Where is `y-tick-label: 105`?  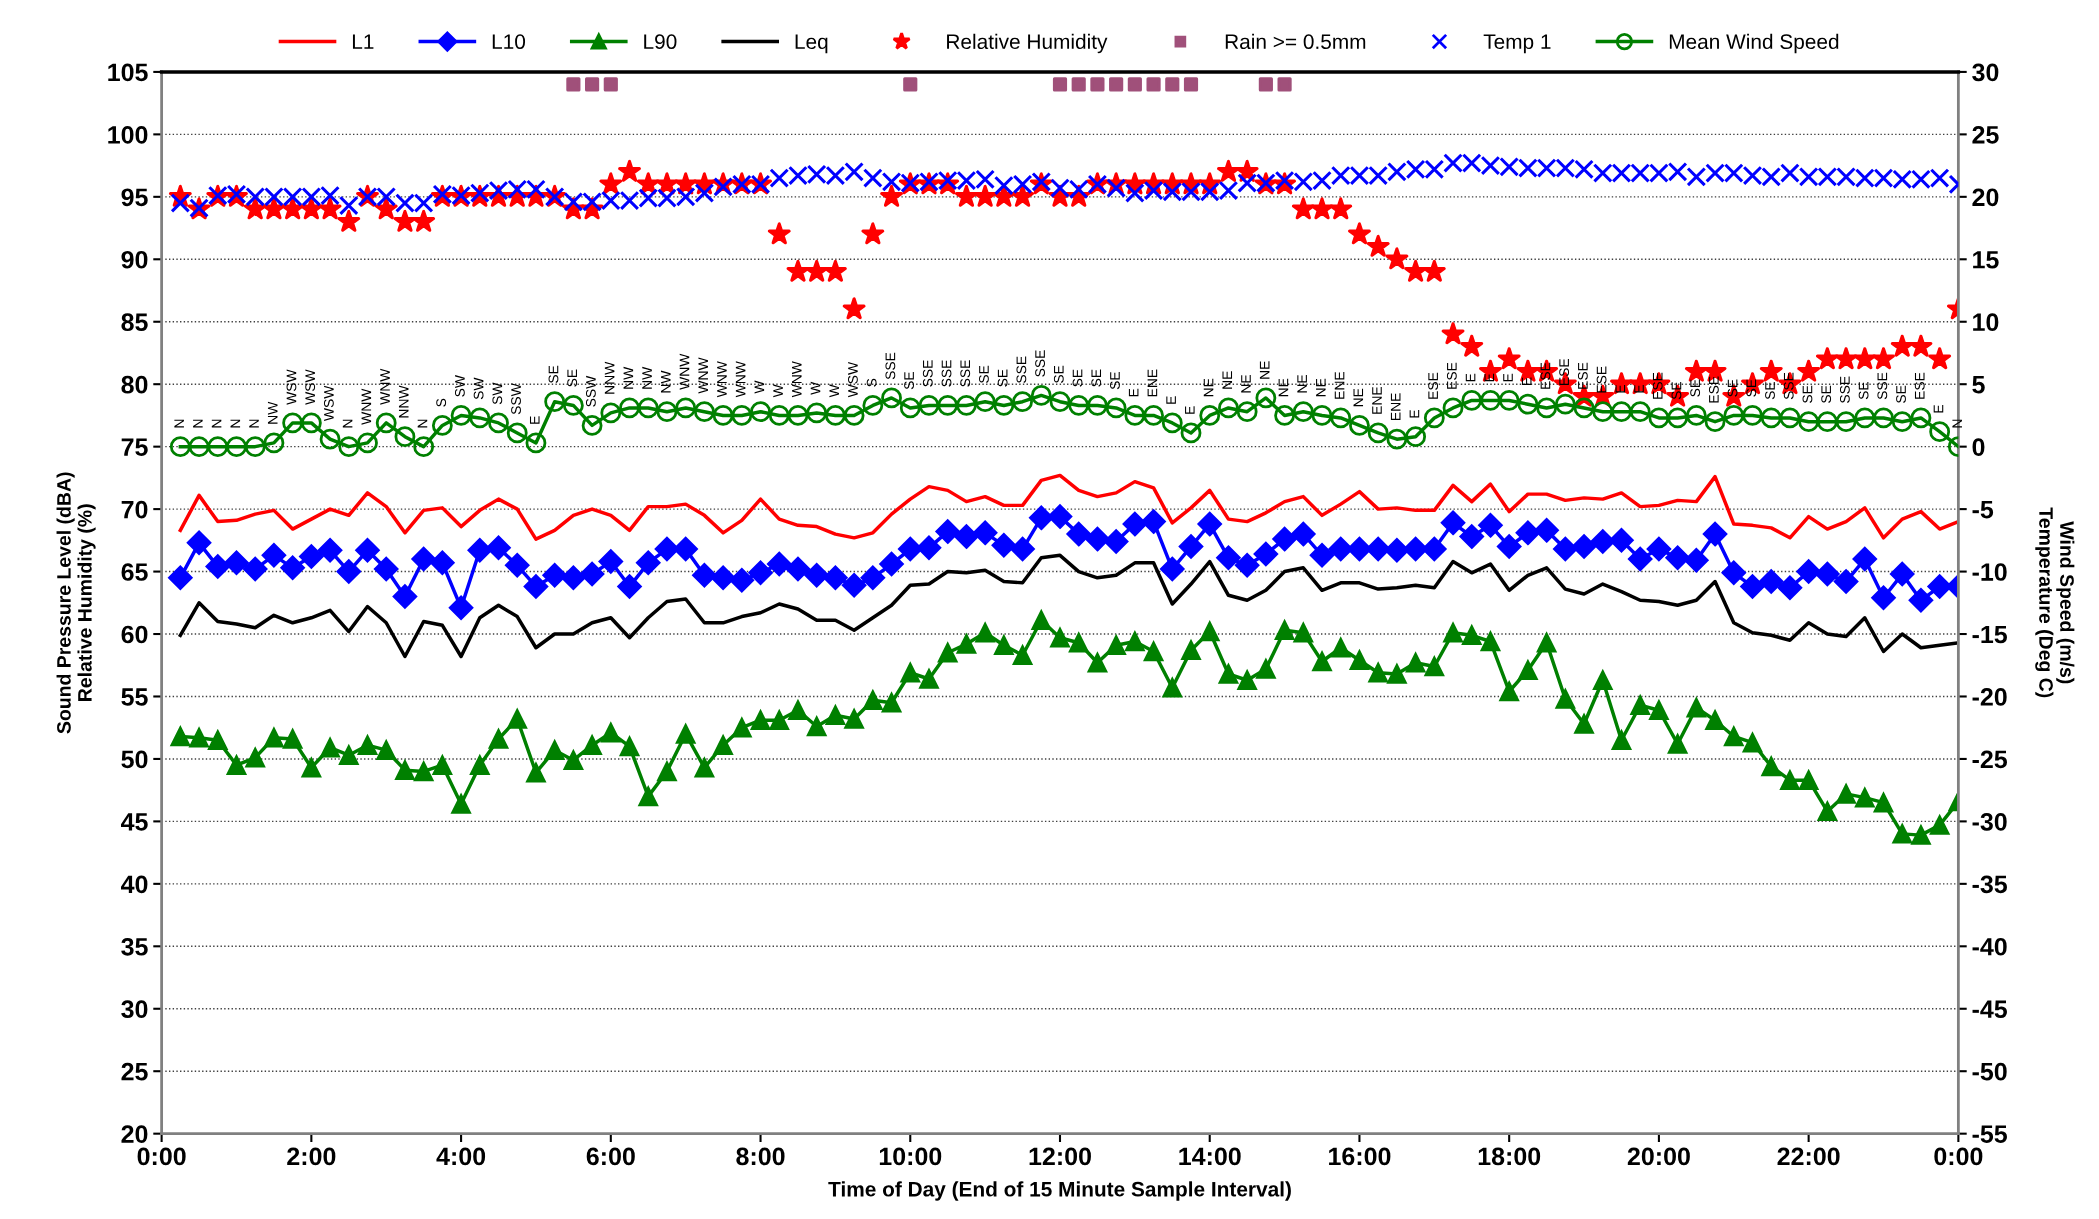
y-tick-label: 105 is located at coordinates (128, 72).